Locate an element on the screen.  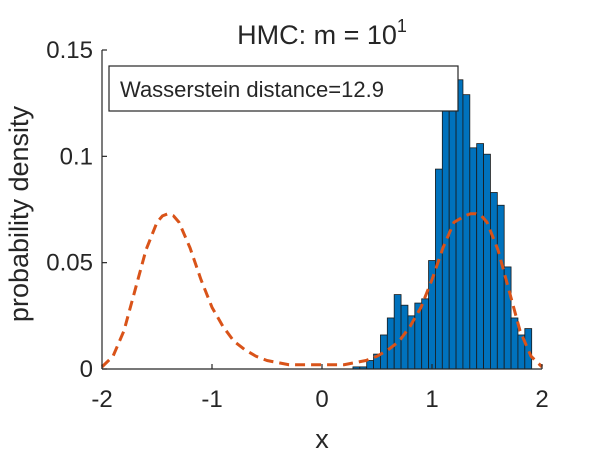
y-tick-label: 0 is located at coordinates (86, 369).